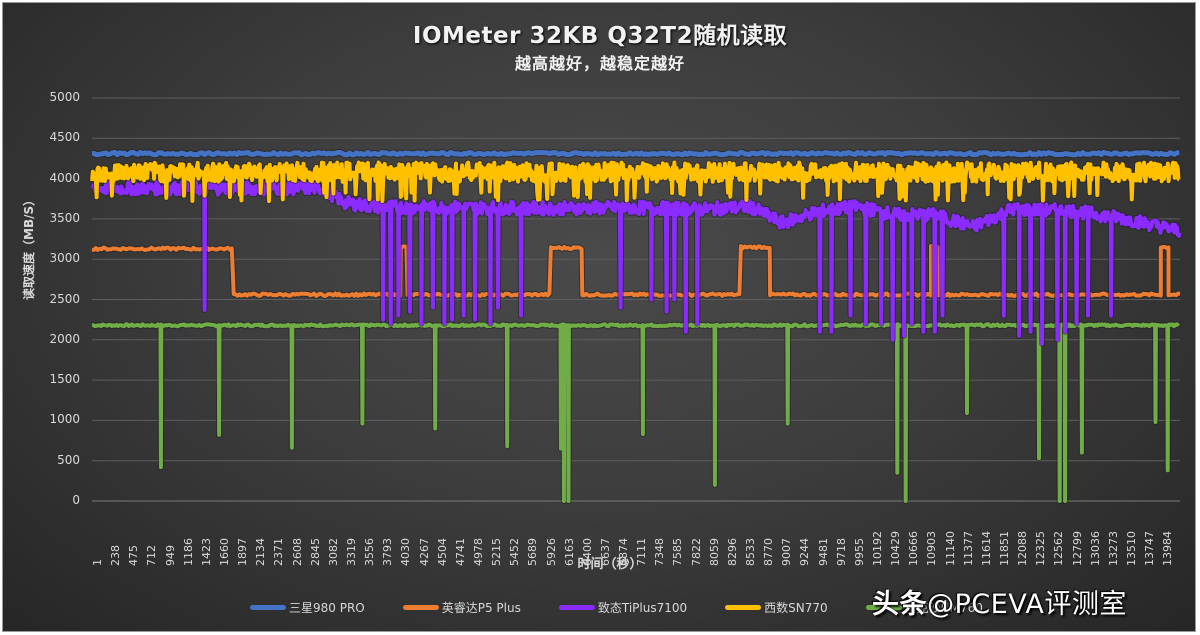 The height and width of the screenshot is (635, 1200). What do you see at coordinates (1023, 548) in the screenshot?
I see `x-tick-label: 12088` at bounding box center [1023, 548].